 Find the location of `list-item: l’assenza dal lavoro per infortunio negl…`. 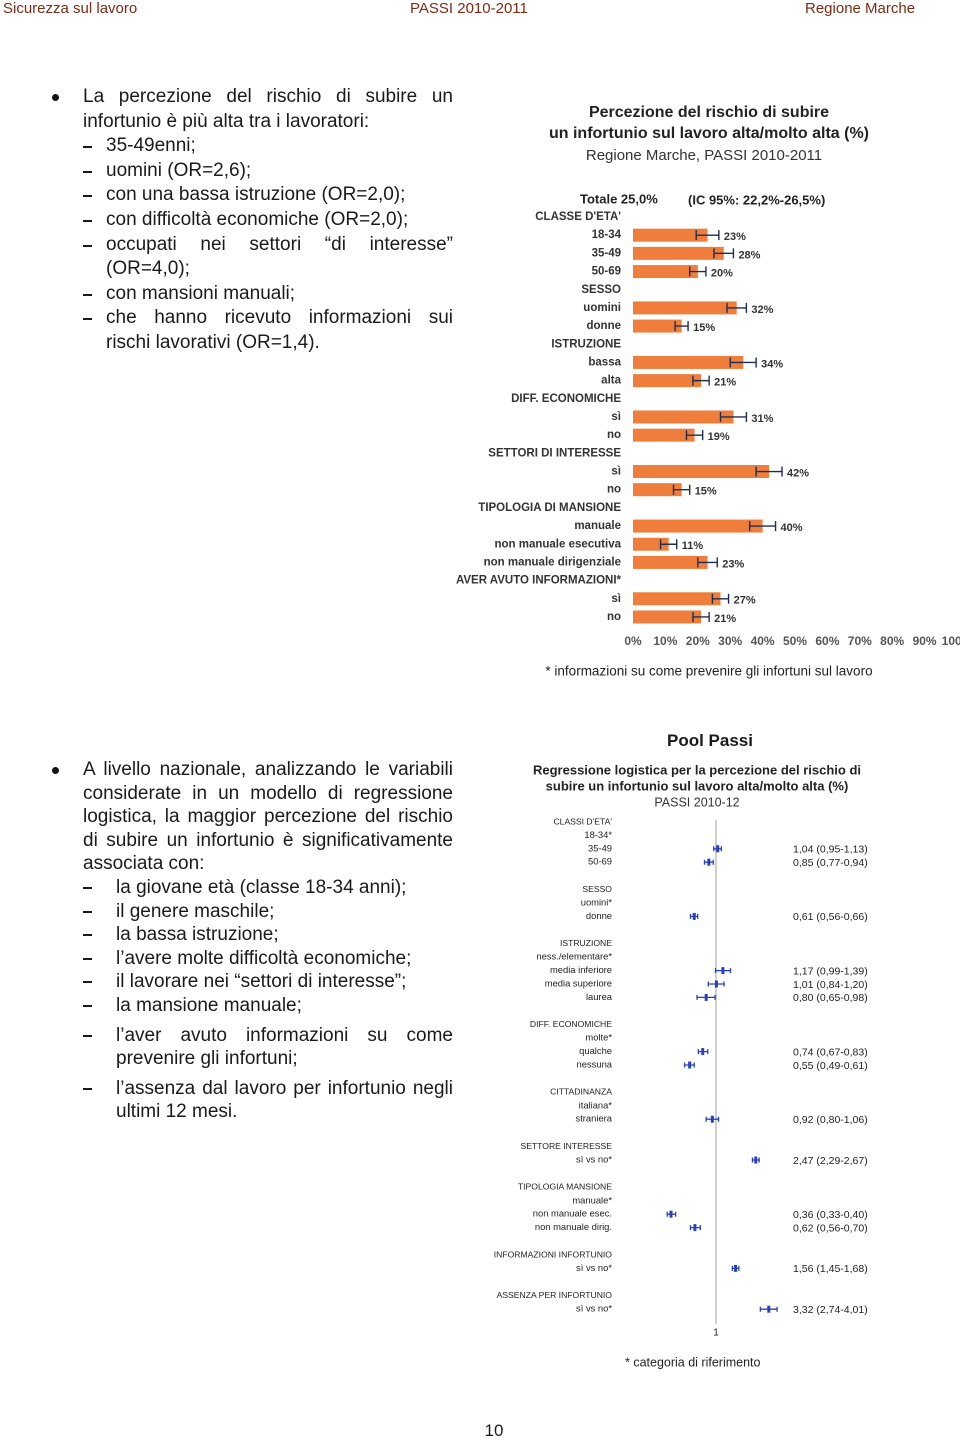

list-item: l’assenza dal lavoro per infortunio negl… is located at coordinates (268, 1100).